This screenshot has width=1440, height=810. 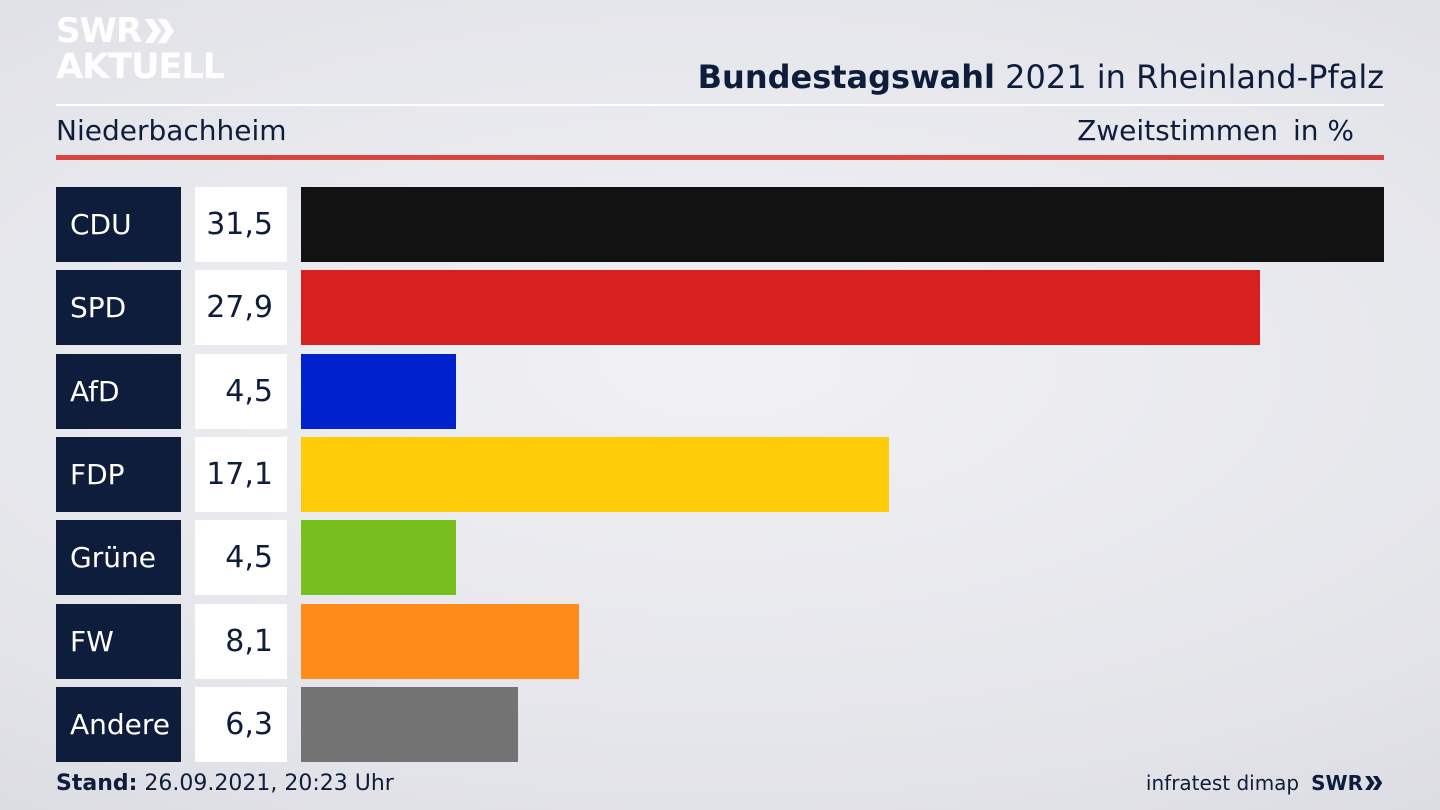 I want to click on swr-logo-line: SWR, so click(x=140, y=31).